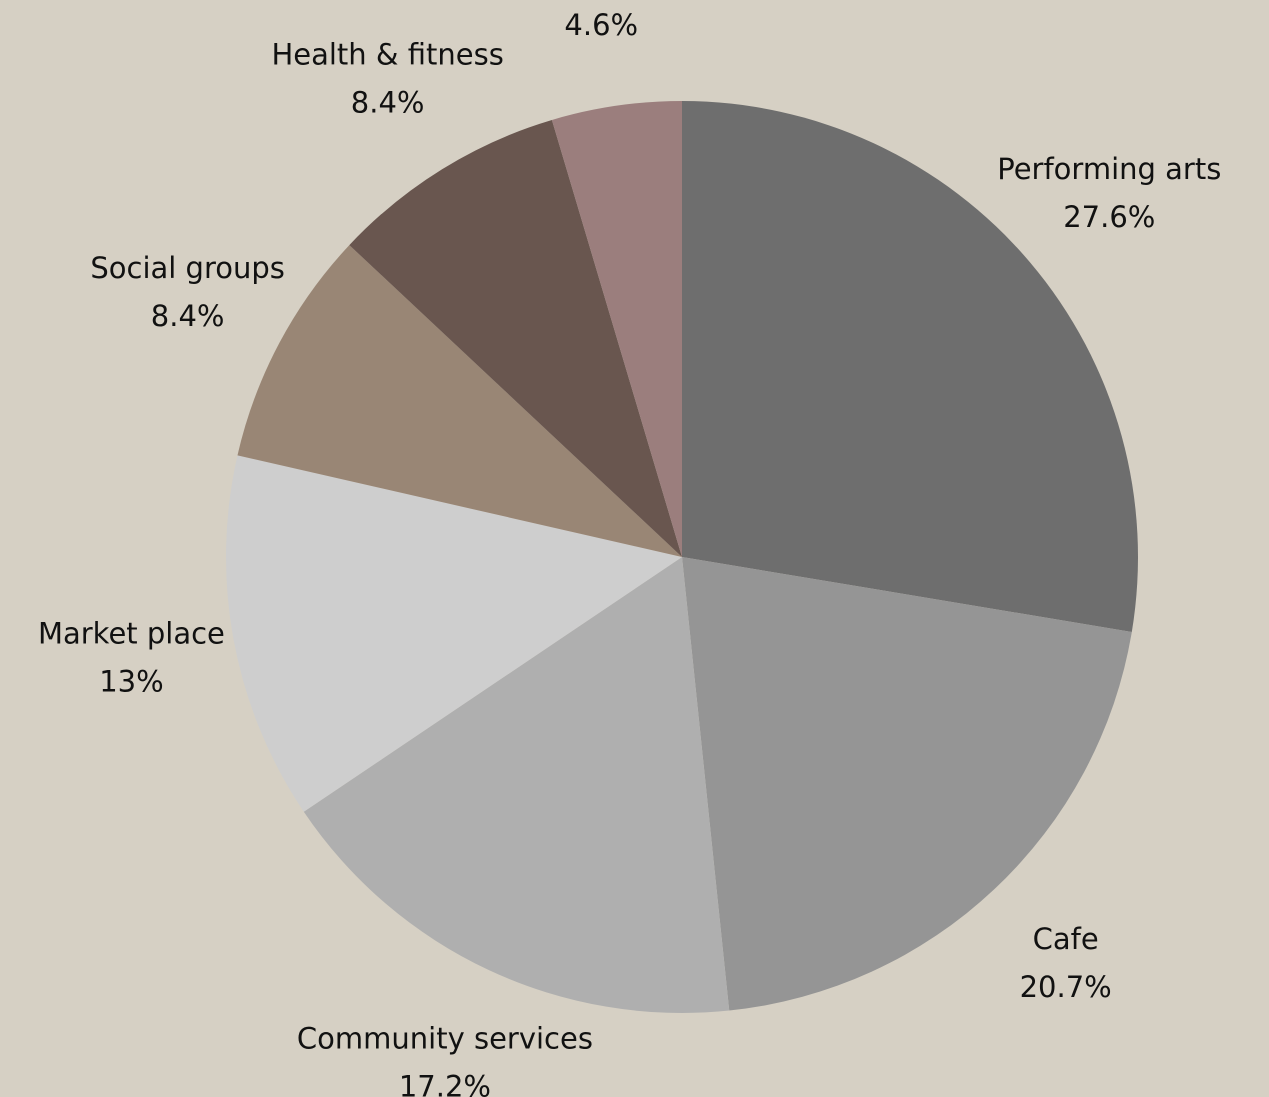  I want to click on slice-label: Cafe, so click(1066, 939).